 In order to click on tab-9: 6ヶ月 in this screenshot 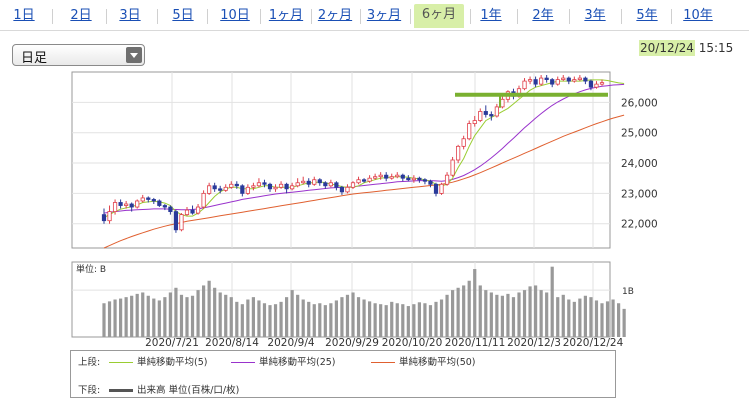, I will do `click(439, 16)`.